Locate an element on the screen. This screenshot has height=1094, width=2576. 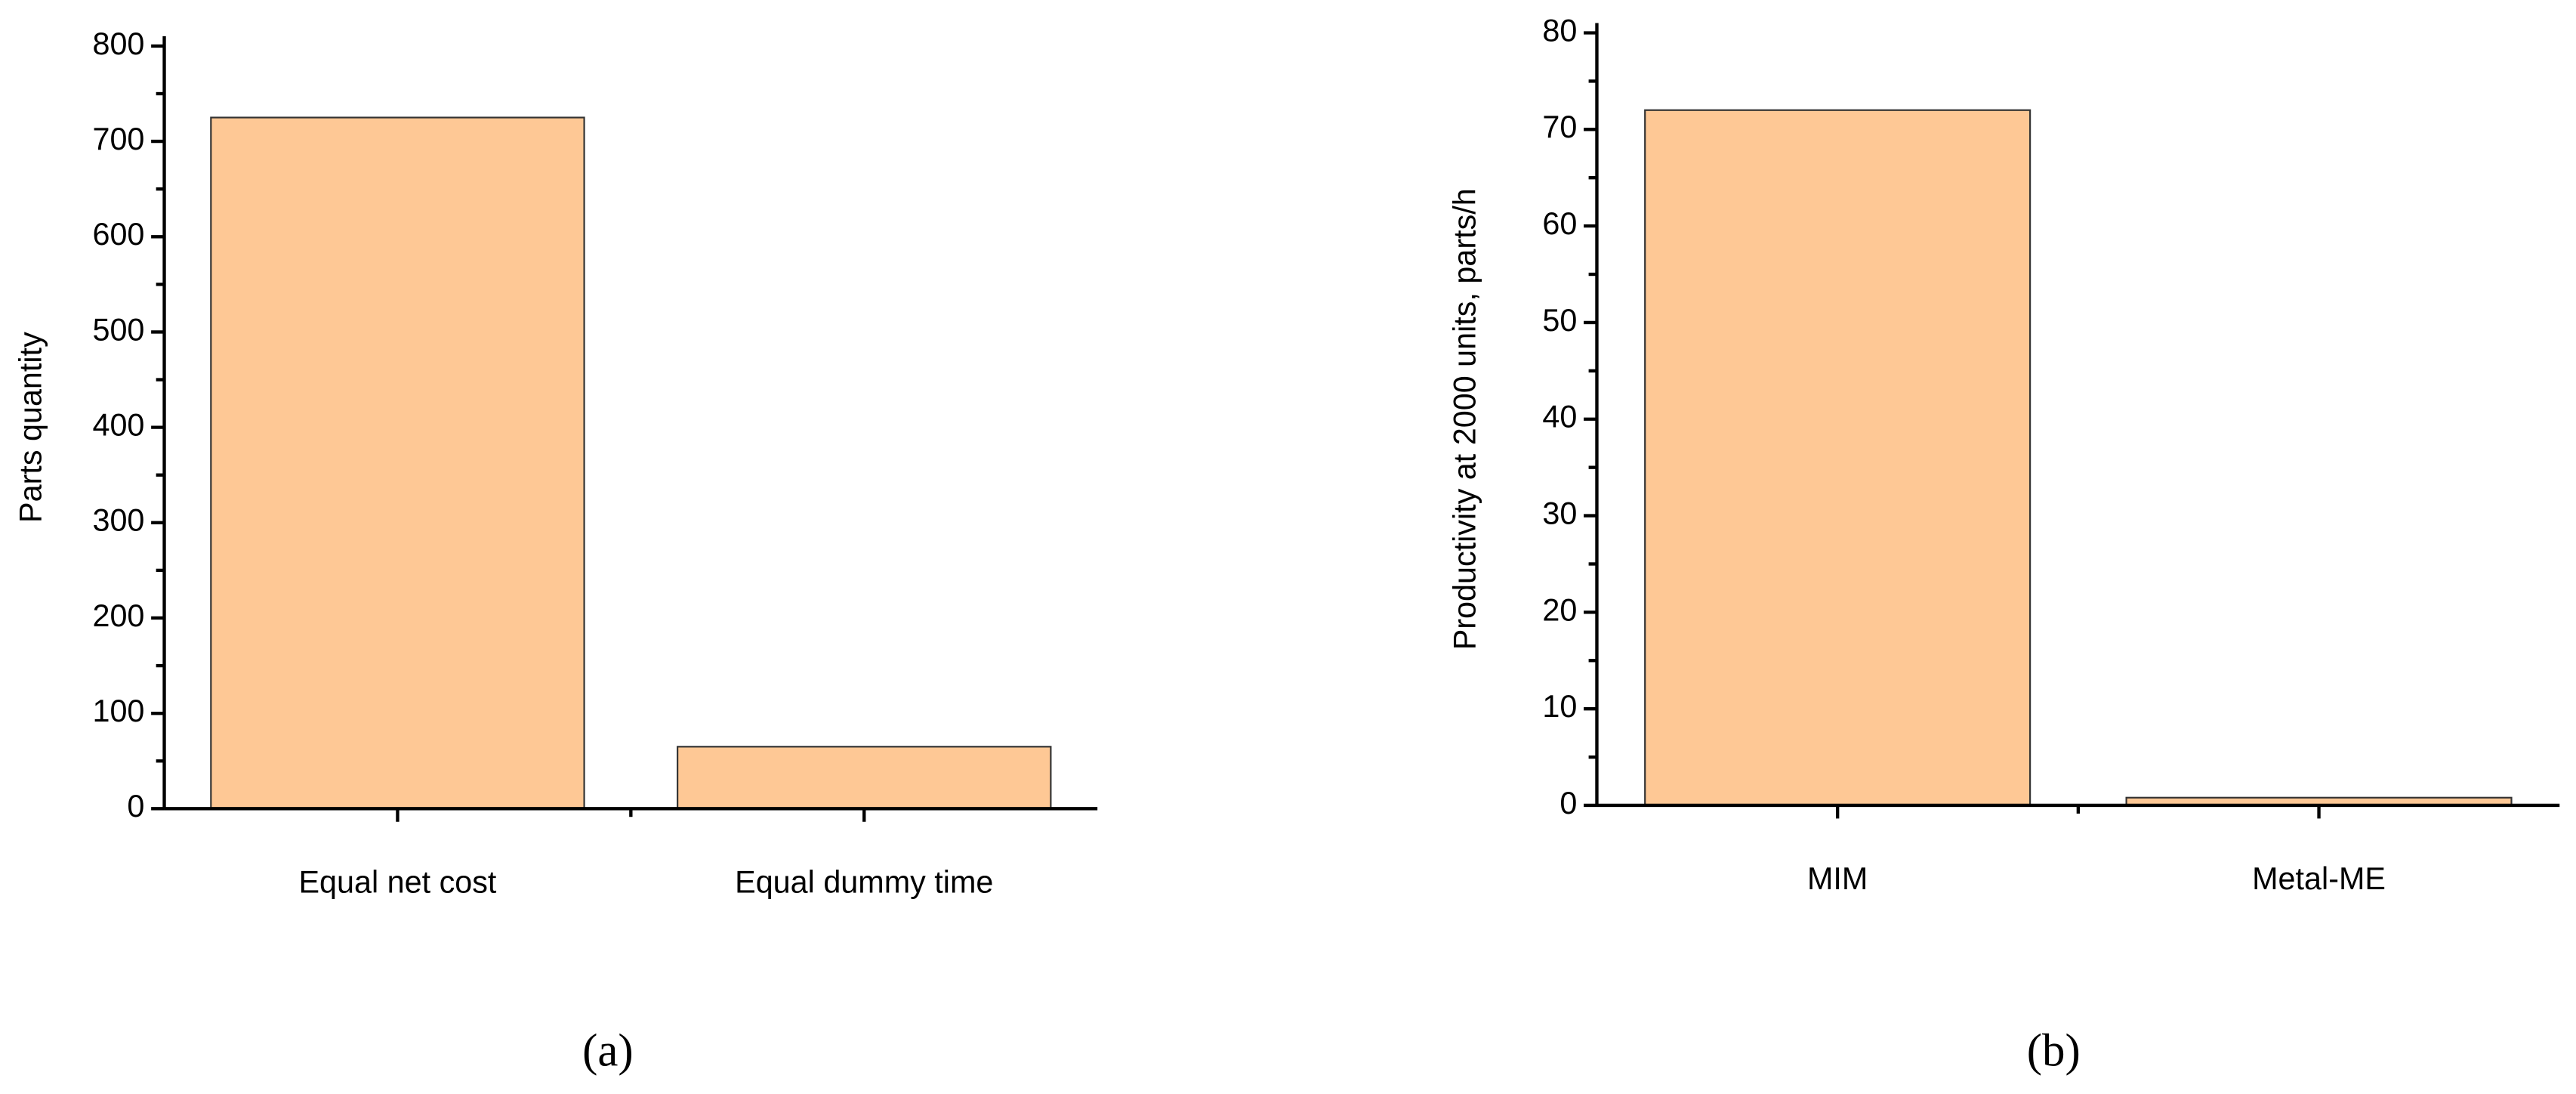
caption: (b) is located at coordinates (2054, 1051).